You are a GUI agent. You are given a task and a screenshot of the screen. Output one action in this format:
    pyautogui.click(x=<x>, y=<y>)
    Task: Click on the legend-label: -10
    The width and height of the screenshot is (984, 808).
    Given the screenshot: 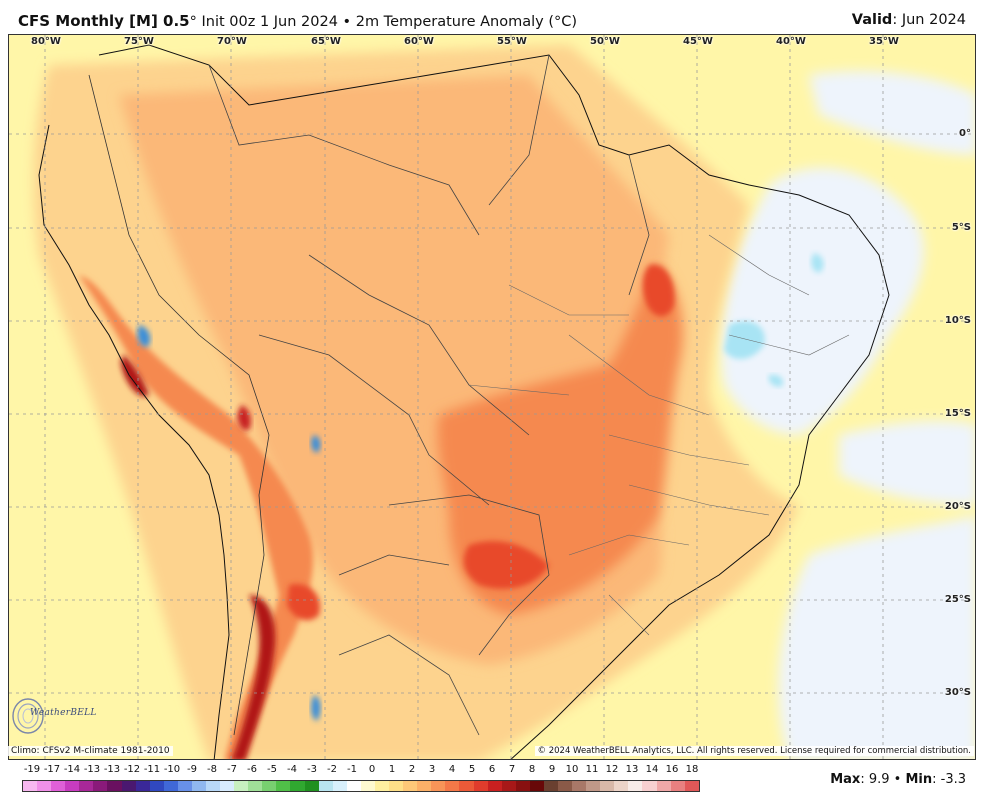 What is the action you would take?
    pyautogui.click(x=172, y=769)
    